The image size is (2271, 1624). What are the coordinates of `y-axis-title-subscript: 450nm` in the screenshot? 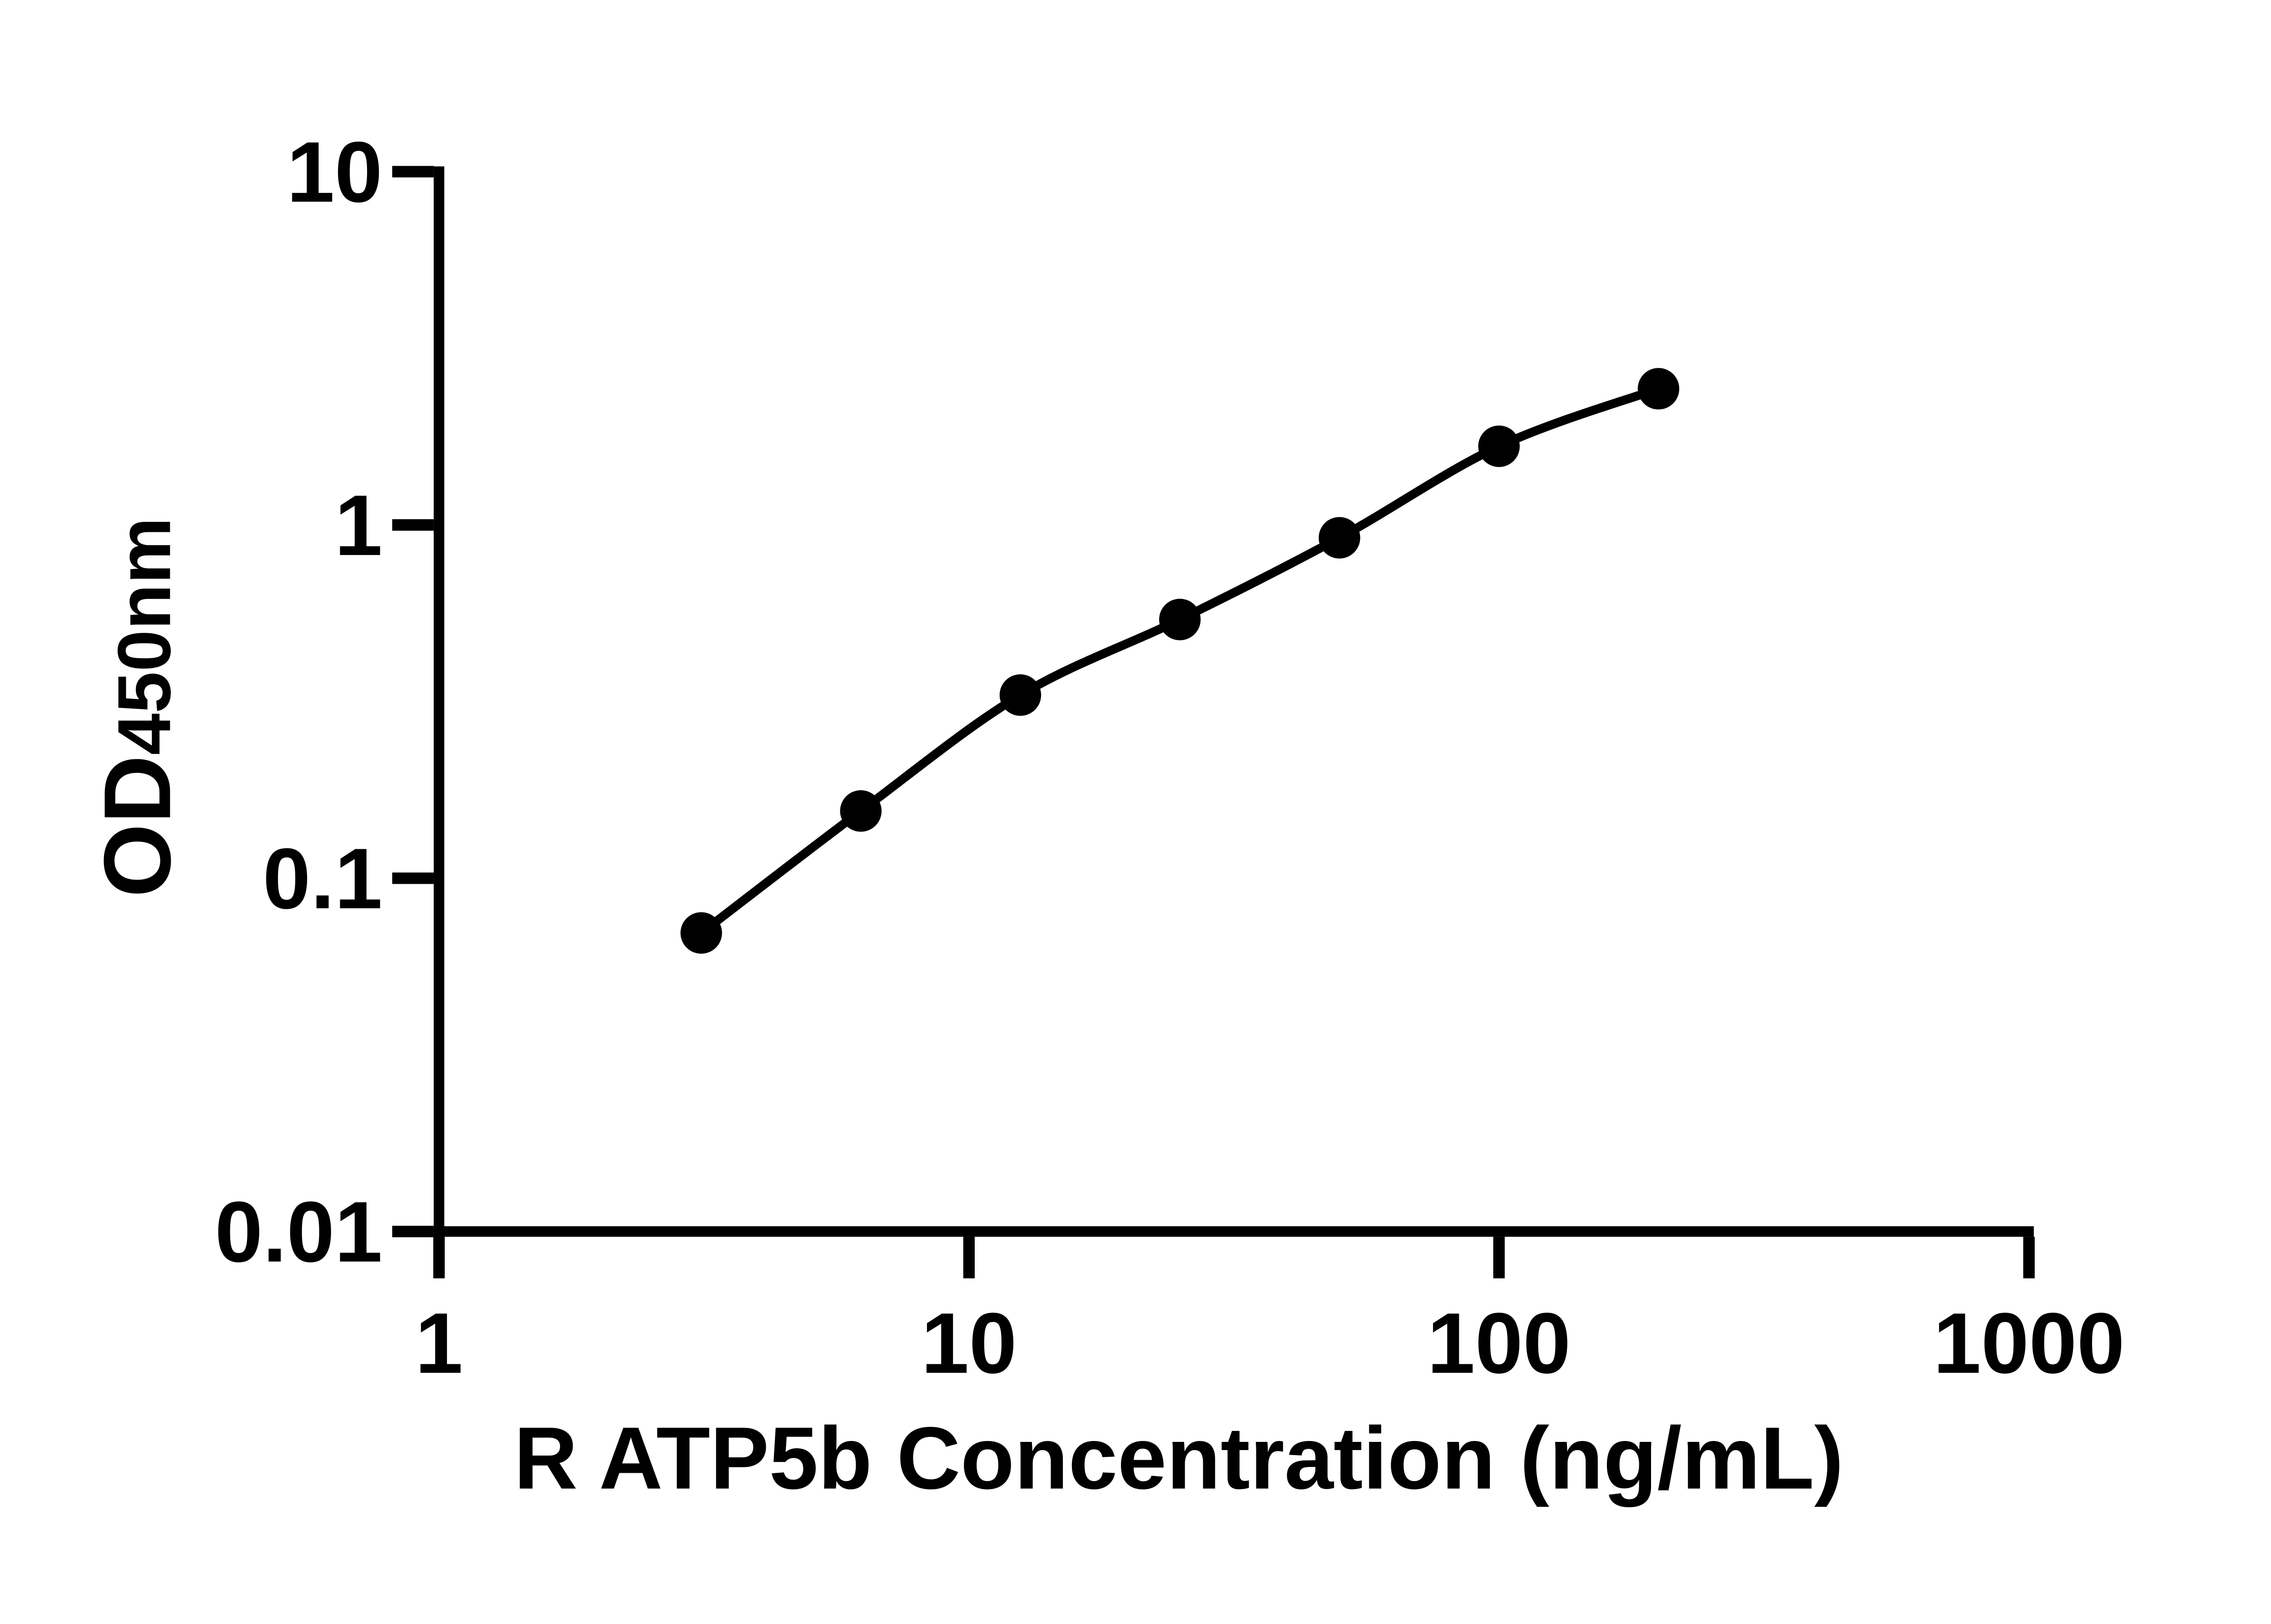 It's located at (144, 636).